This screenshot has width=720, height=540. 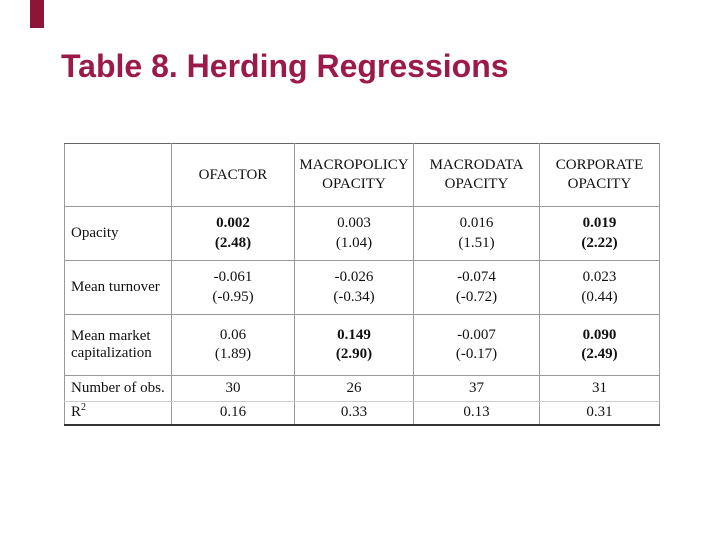 I want to click on row-label: Number of obs., so click(x=118, y=388).